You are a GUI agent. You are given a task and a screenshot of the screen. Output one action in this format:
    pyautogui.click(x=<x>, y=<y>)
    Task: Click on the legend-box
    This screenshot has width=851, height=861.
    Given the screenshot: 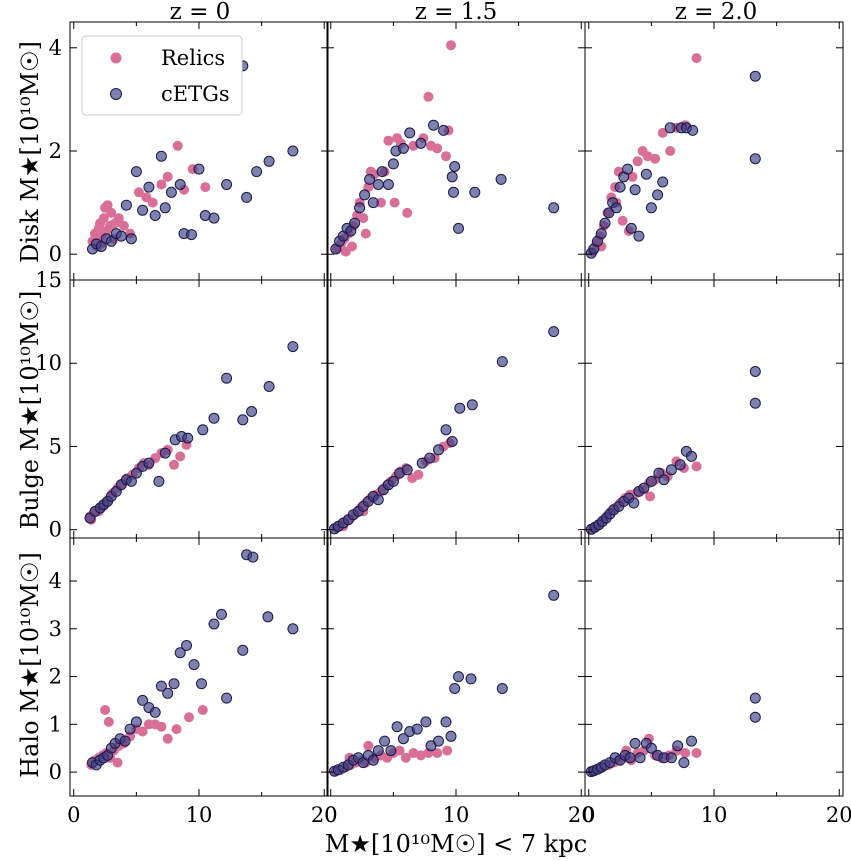 What is the action you would take?
    pyautogui.click(x=162, y=75)
    